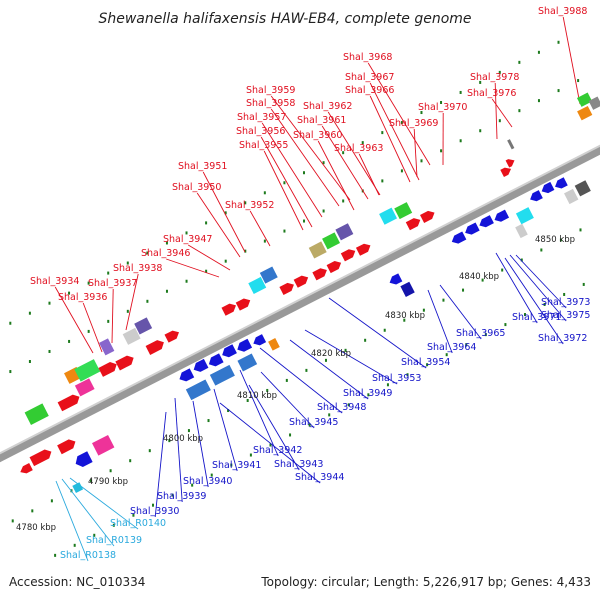  I want to click on gene-label-bottom: Shal_3953, so click(396, 378).